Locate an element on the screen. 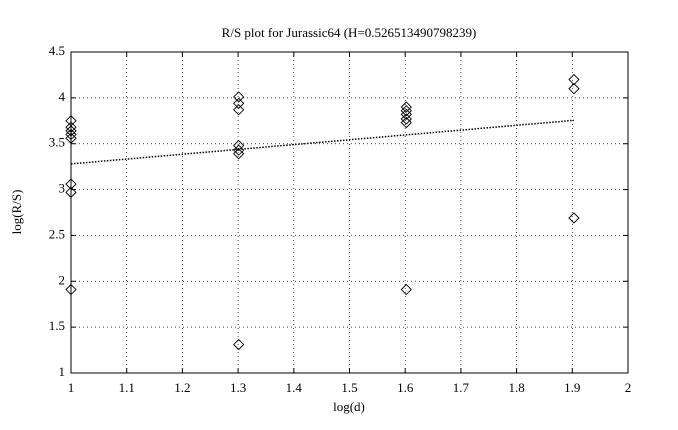 This screenshot has width=678, height=430. x-tick-label: 1.3 is located at coordinates (238, 387).